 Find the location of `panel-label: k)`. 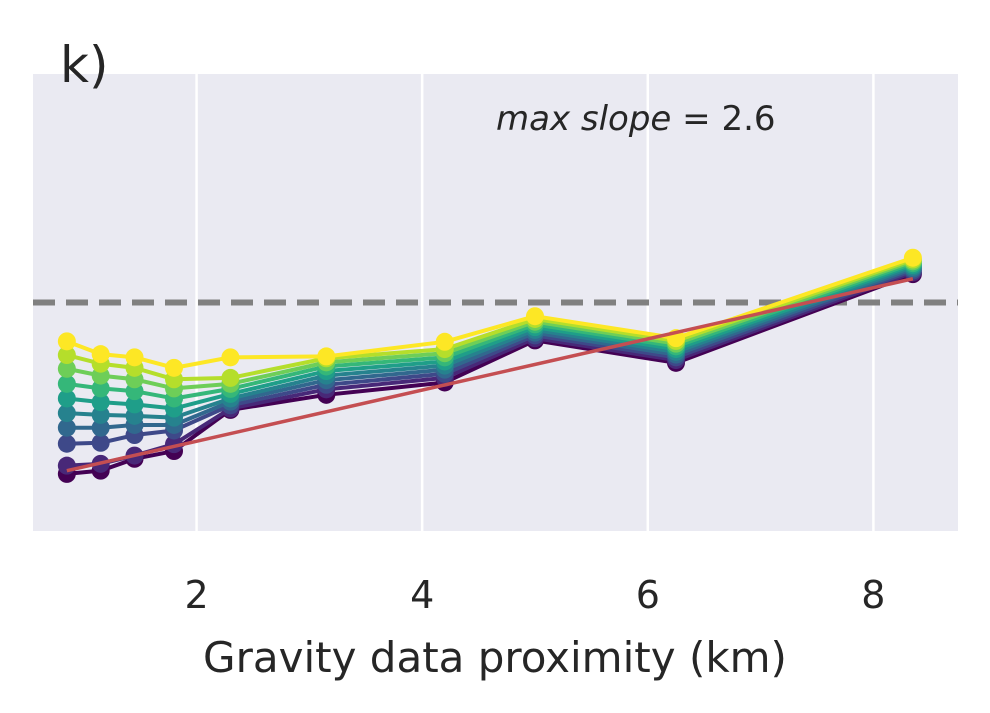

panel-label: k) is located at coordinates (84, 65).